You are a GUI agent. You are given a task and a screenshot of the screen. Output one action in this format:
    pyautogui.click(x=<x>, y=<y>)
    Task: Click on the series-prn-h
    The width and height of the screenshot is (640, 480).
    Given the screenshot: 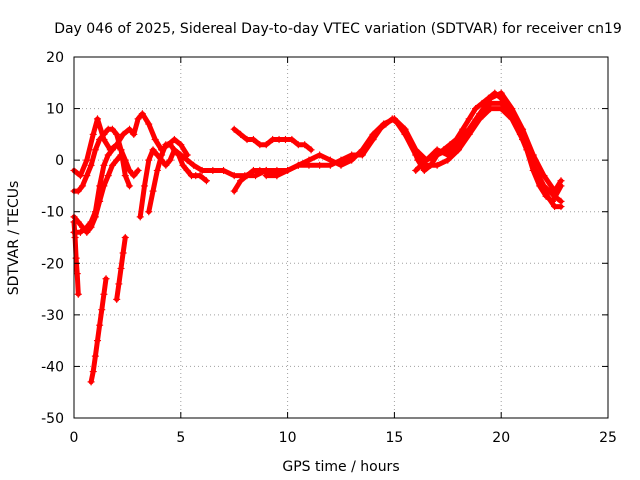 What is the action you would take?
    pyautogui.click(x=178, y=178)
    